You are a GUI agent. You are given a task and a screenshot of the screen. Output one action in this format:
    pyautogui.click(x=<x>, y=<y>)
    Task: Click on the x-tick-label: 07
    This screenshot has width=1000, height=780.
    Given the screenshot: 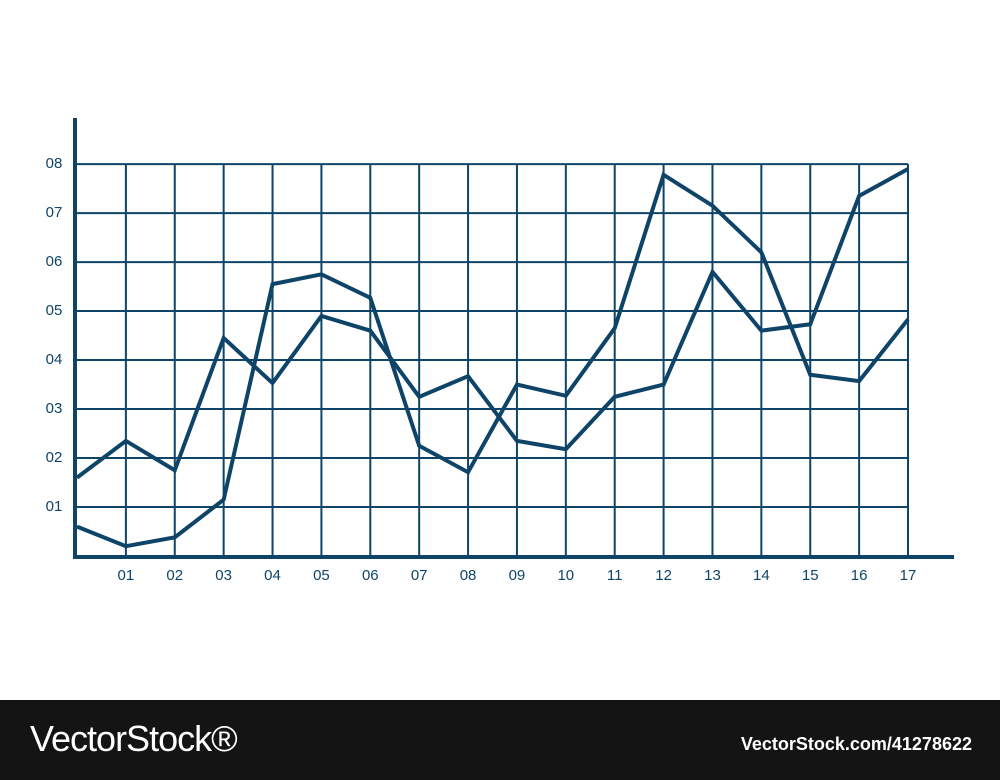 What is the action you would take?
    pyautogui.click(x=419, y=575)
    